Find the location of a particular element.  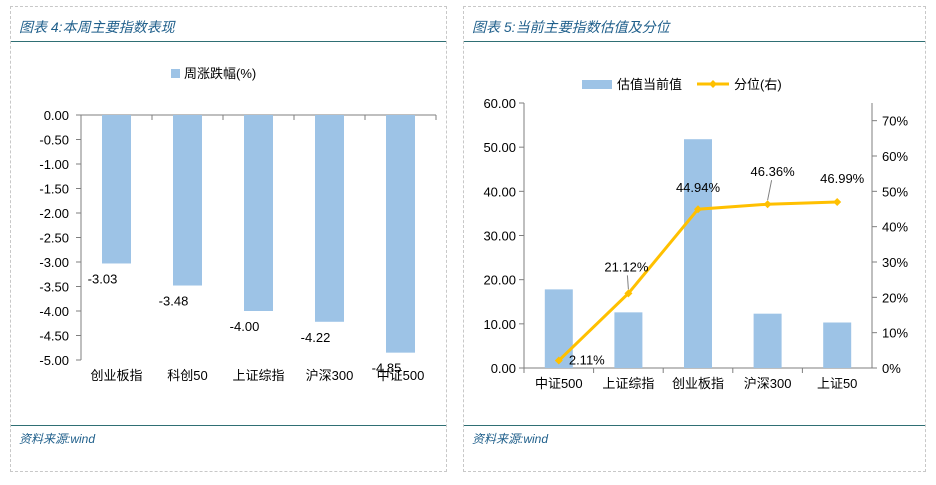

y-left-tick-label: 20.00 is located at coordinates (499, 280).